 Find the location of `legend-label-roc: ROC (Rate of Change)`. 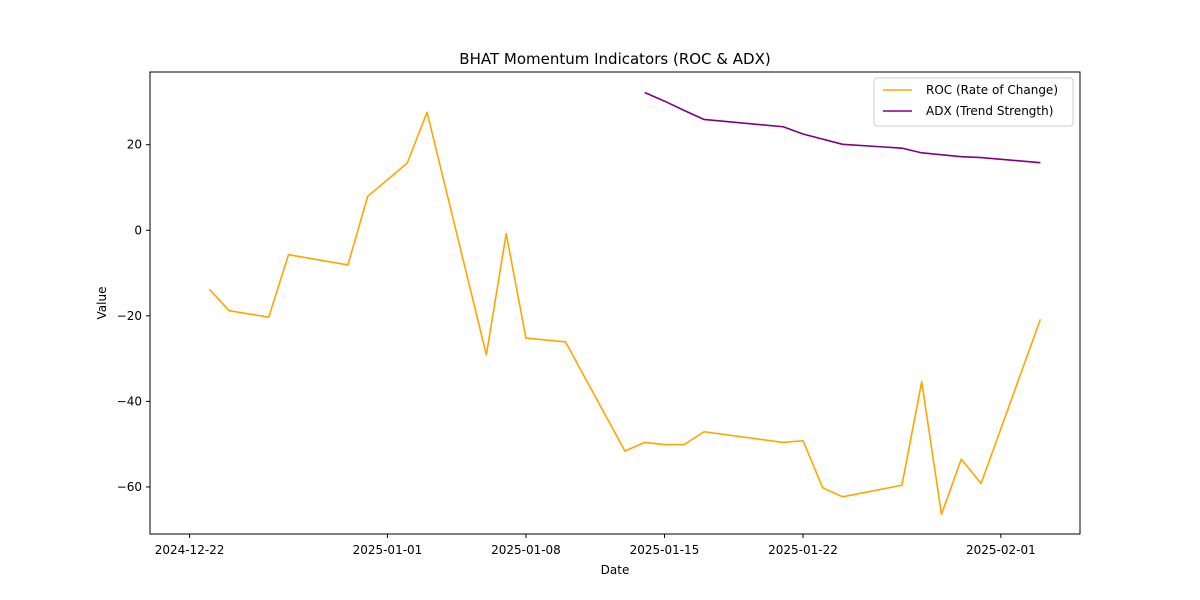

legend-label-roc: ROC (Rate of Change) is located at coordinates (992, 90).